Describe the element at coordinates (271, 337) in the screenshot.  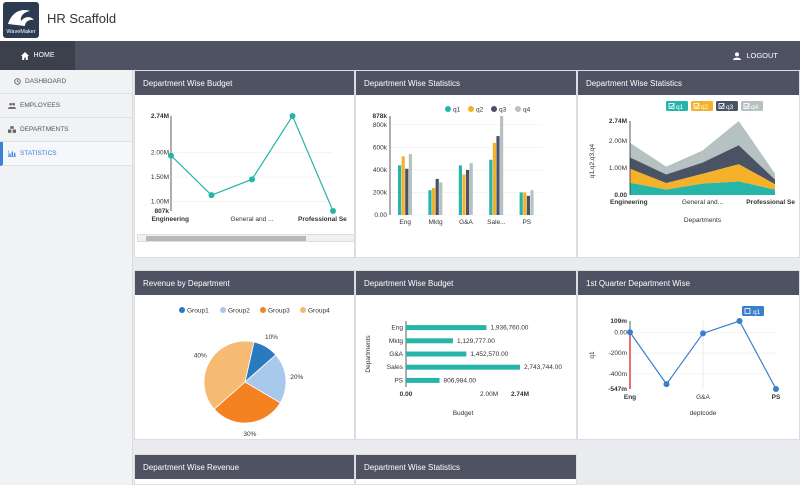
I see `pie-label: 10%` at that location.